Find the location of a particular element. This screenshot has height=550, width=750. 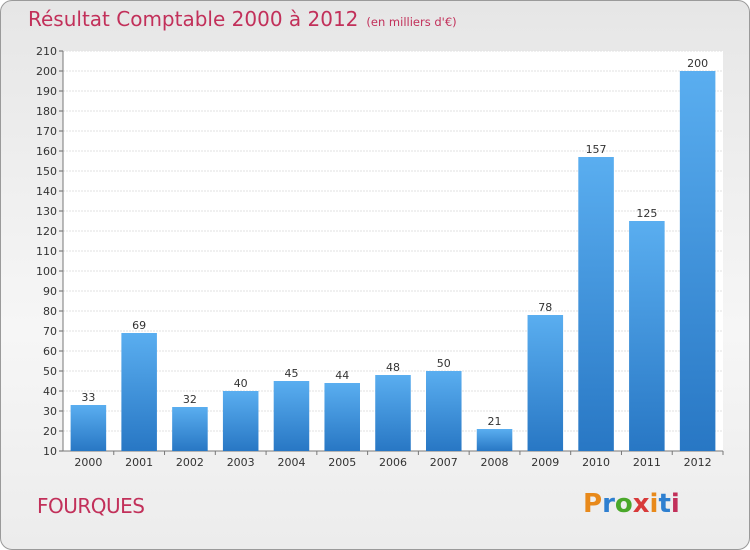

data-label: 40 is located at coordinates (241, 383).